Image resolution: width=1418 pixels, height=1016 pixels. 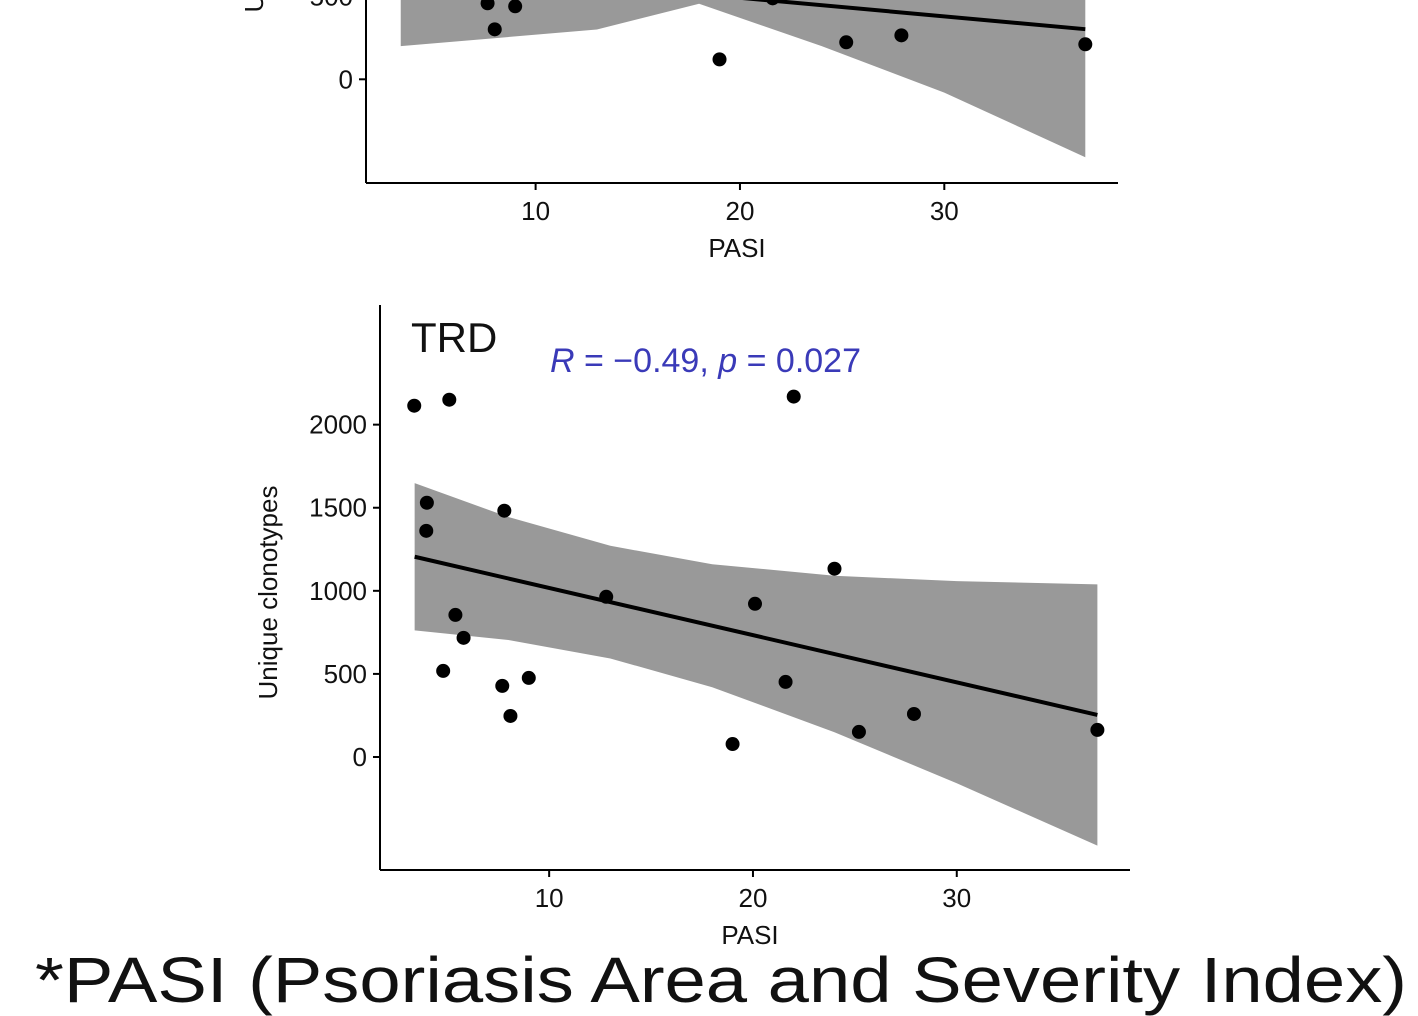 What do you see at coordinates (338, 591) in the screenshot?
I see `y-tick-label: 1000` at bounding box center [338, 591].